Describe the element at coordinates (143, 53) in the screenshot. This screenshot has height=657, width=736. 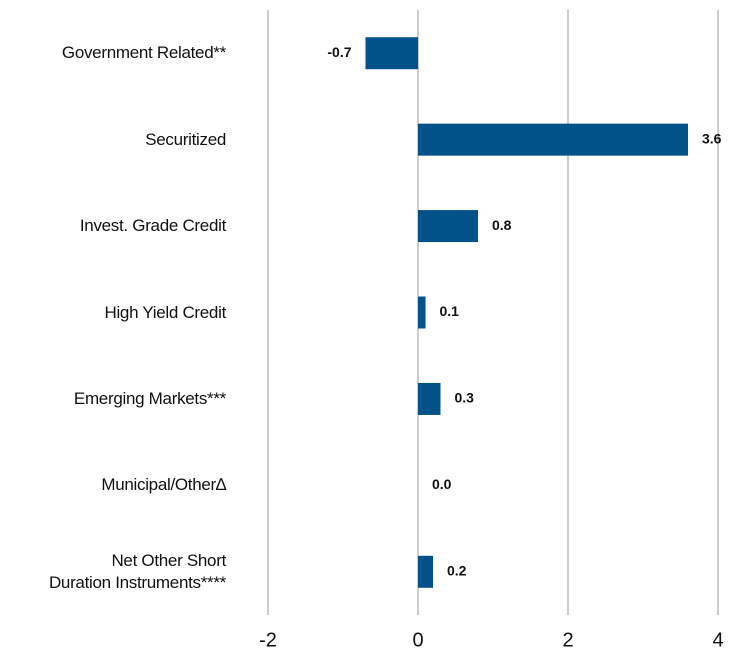
I see `y-tick-label: Government Related**` at that location.